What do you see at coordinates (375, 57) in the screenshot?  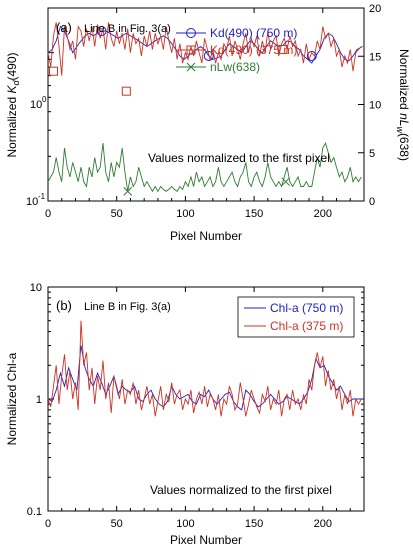 I see `panel-a-ytick-right-label: 15` at bounding box center [375, 57].